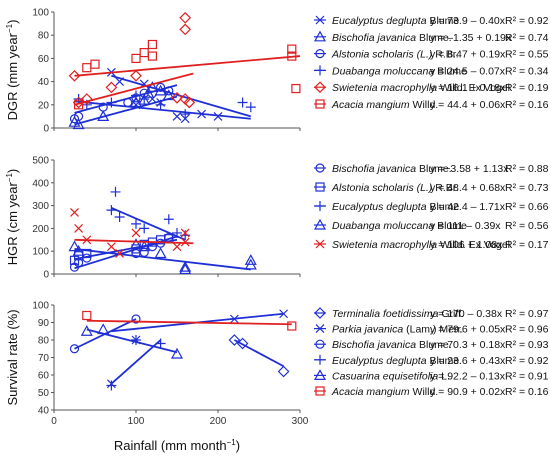 The image size is (550, 464). What do you see at coordinates (54, 421) in the screenshot?
I see `x-tick-label: 0` at bounding box center [54, 421].